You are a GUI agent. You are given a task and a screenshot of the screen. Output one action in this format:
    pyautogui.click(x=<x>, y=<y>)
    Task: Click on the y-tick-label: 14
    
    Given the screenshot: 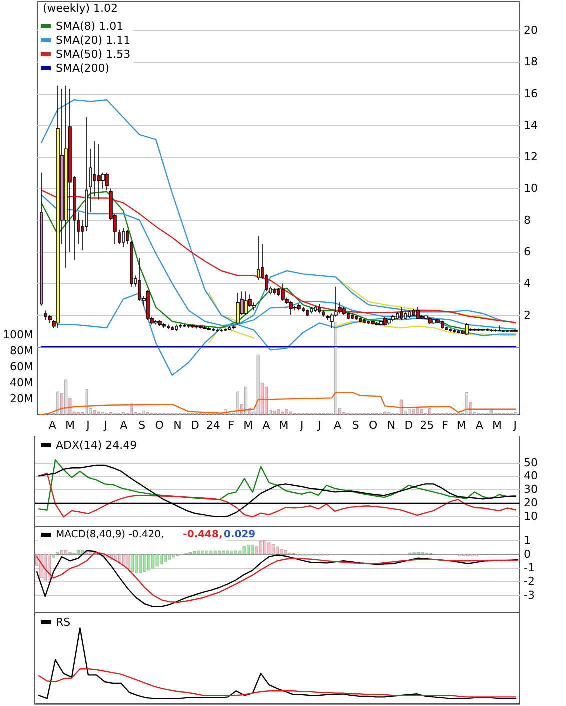 What is the action you would take?
    pyautogui.click(x=531, y=125)
    